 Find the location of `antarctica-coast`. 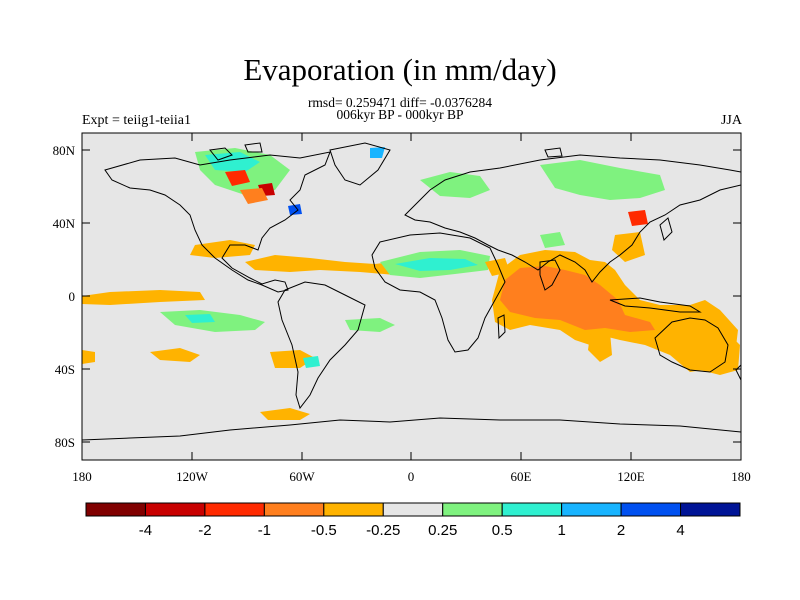

antarctica-coast is located at coordinates (411, 429).